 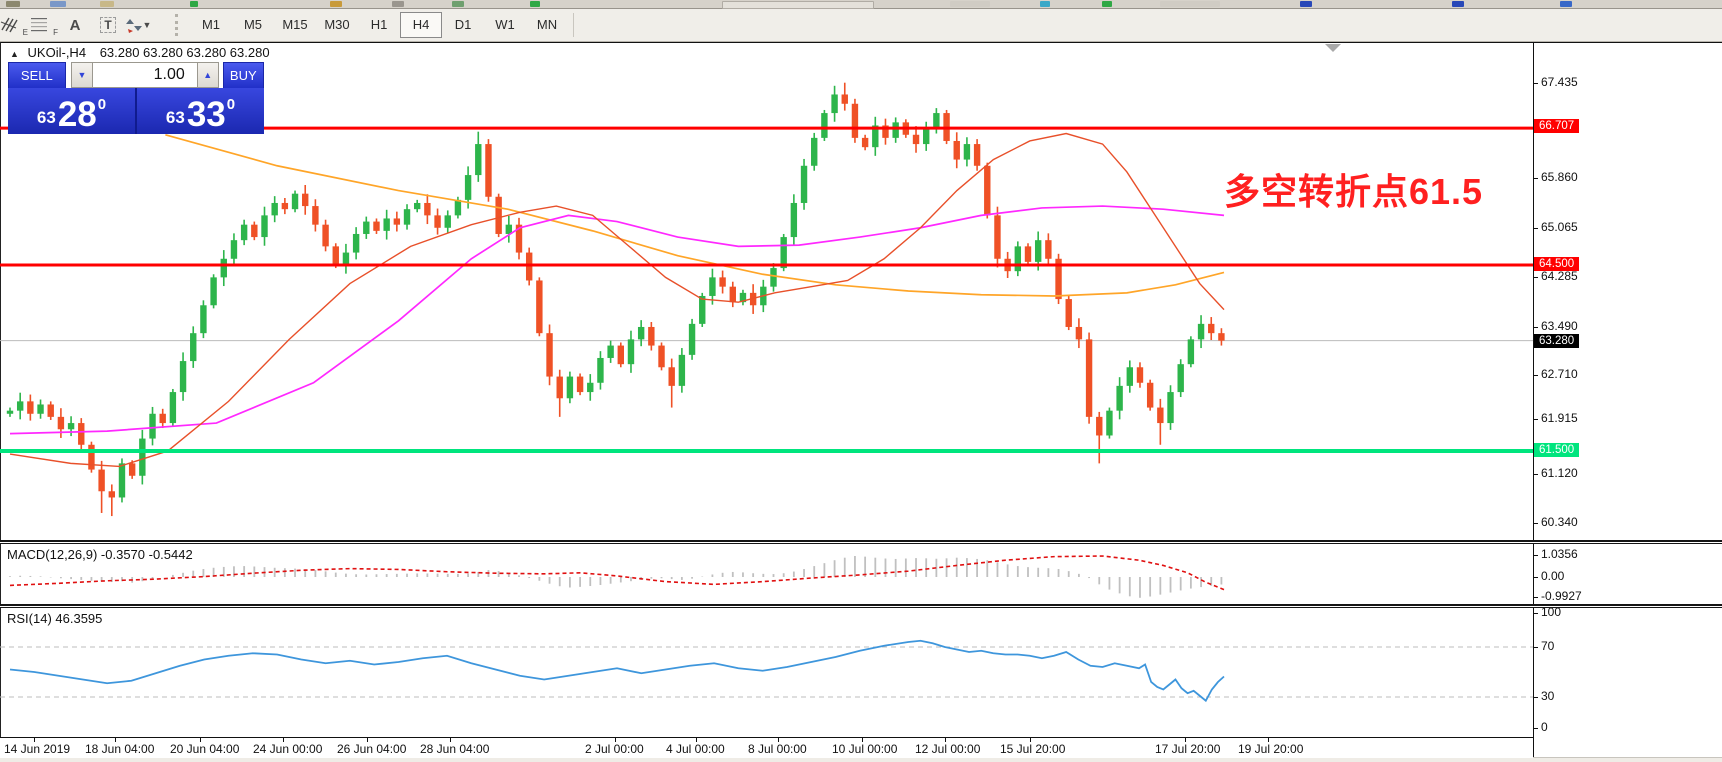 I want to click on price-axis-label: 62.710, so click(x=1559, y=374).